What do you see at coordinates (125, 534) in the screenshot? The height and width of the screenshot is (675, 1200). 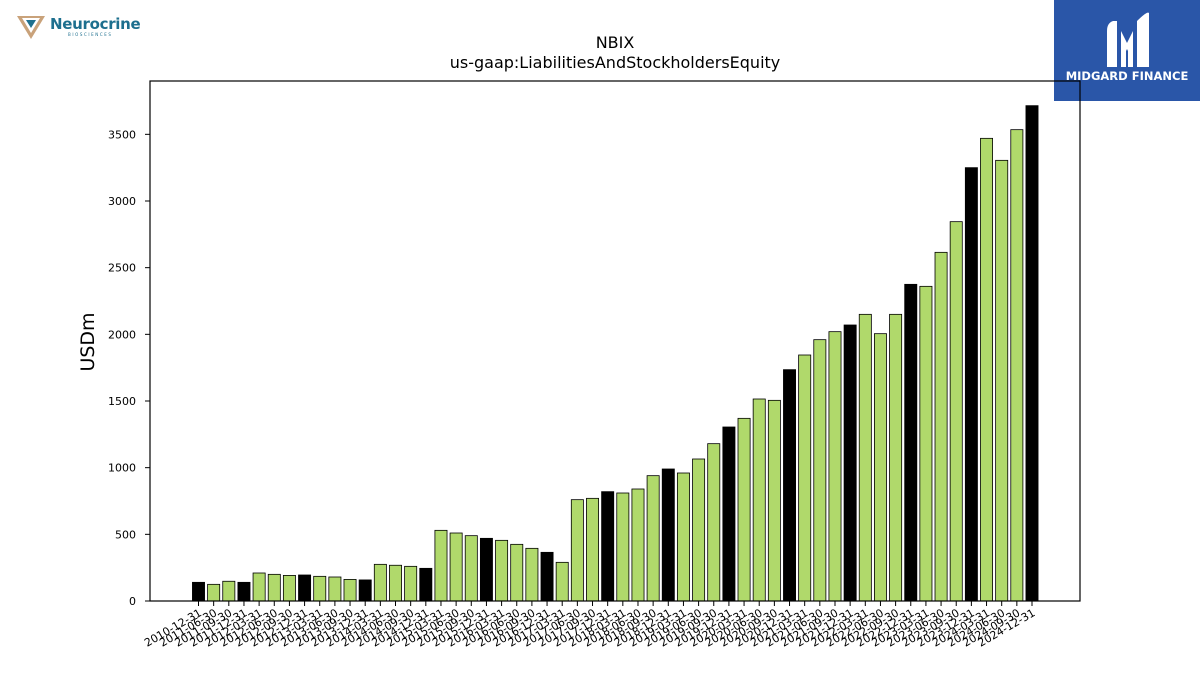 I see `y-tick-label: 500` at bounding box center [125, 534].